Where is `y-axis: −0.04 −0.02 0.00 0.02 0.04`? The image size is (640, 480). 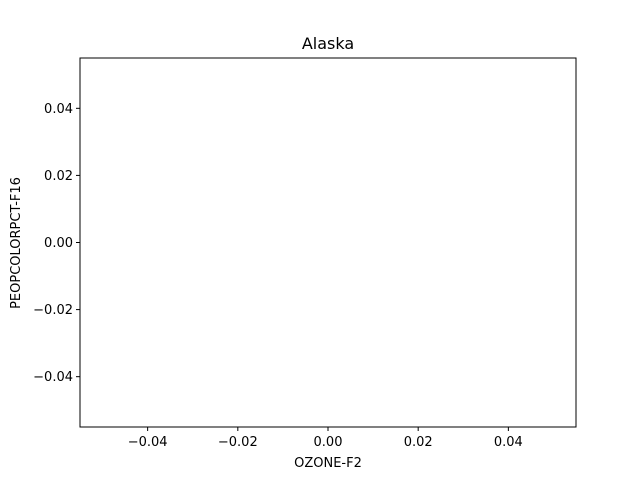 y-axis: −0.04 −0.02 0.00 0.02 0.04 is located at coordinates (56, 243).